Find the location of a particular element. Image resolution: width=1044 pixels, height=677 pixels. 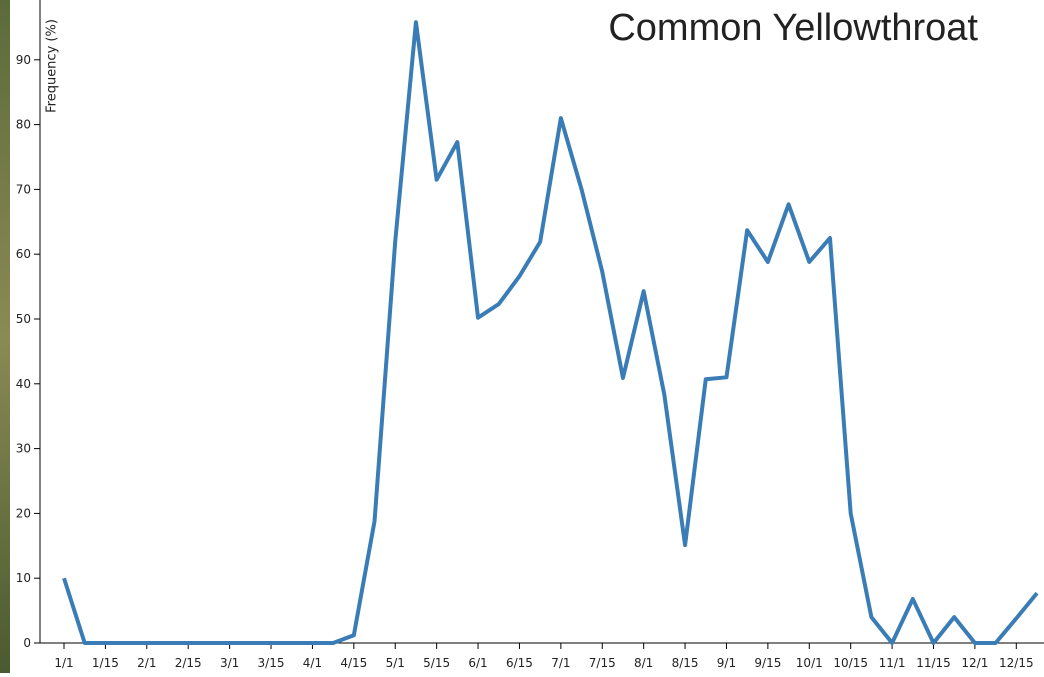

x-tick-label: 6/1 is located at coordinates (477, 663).